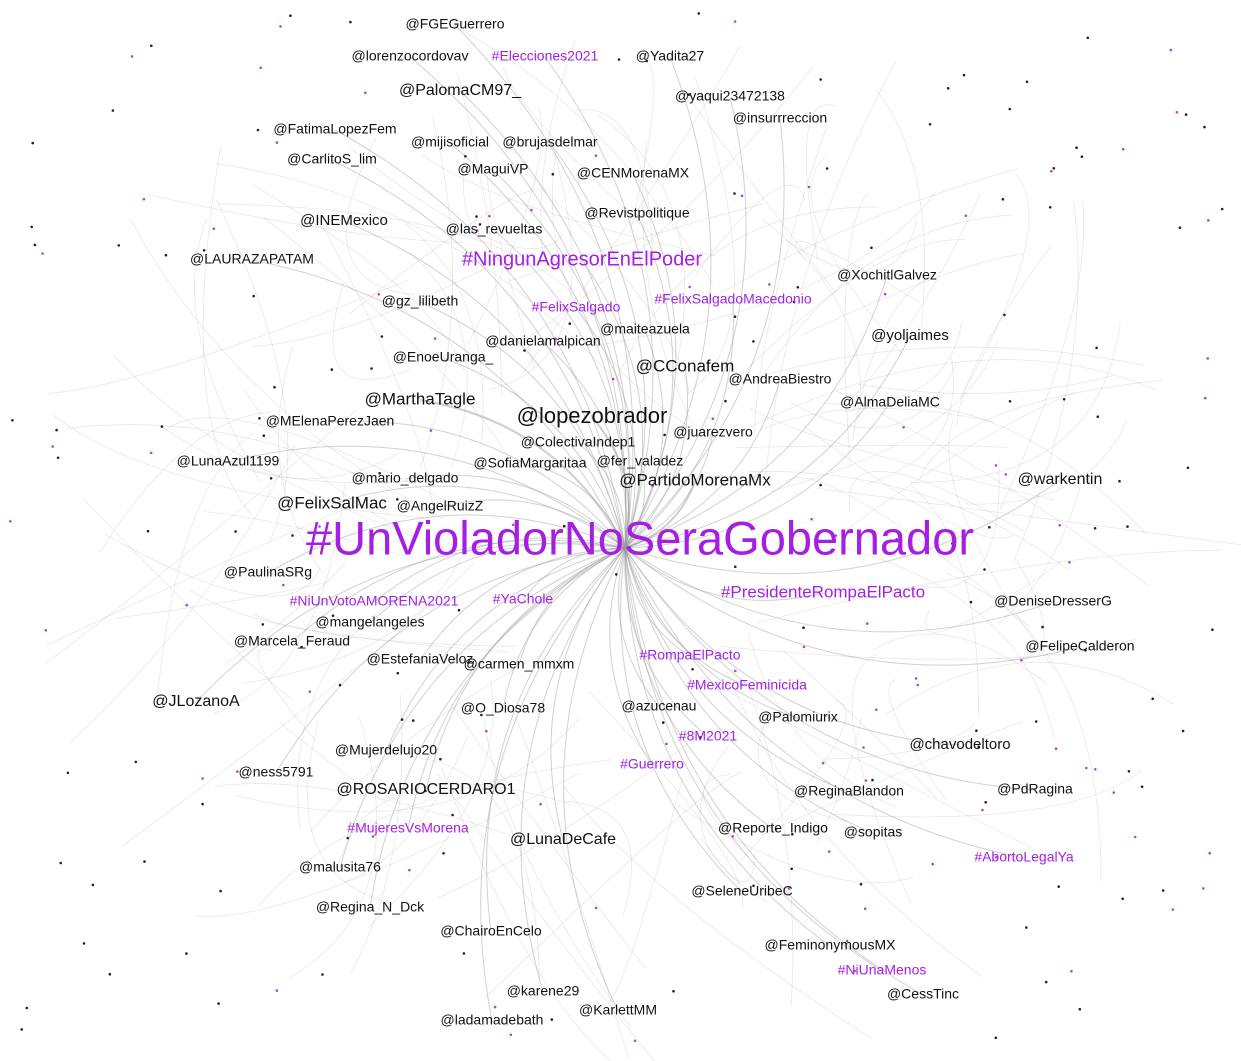 Image resolution: width=1241 pixels, height=1061 pixels. I want to click on hashtag-label: #FelixSalgadoMacedonio, so click(732, 299).